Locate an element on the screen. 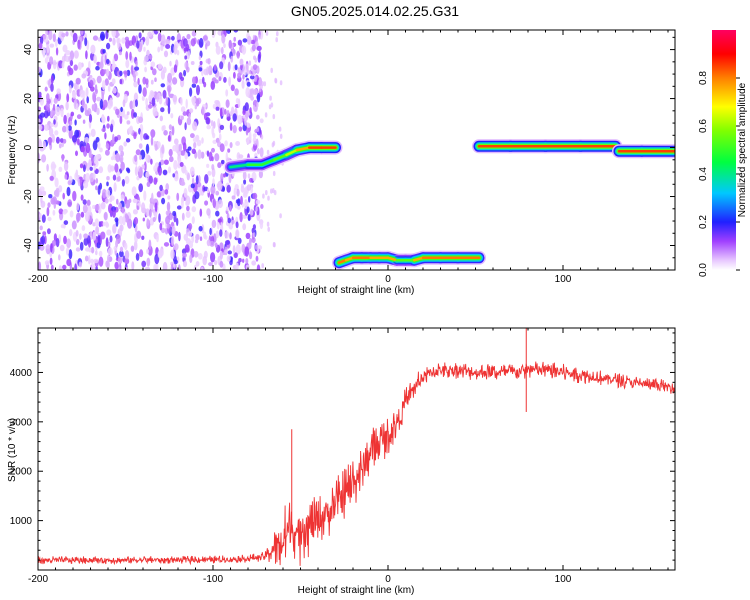 This screenshot has height=600, width=750. y-tick-label: 0 is located at coordinates (28, 147).